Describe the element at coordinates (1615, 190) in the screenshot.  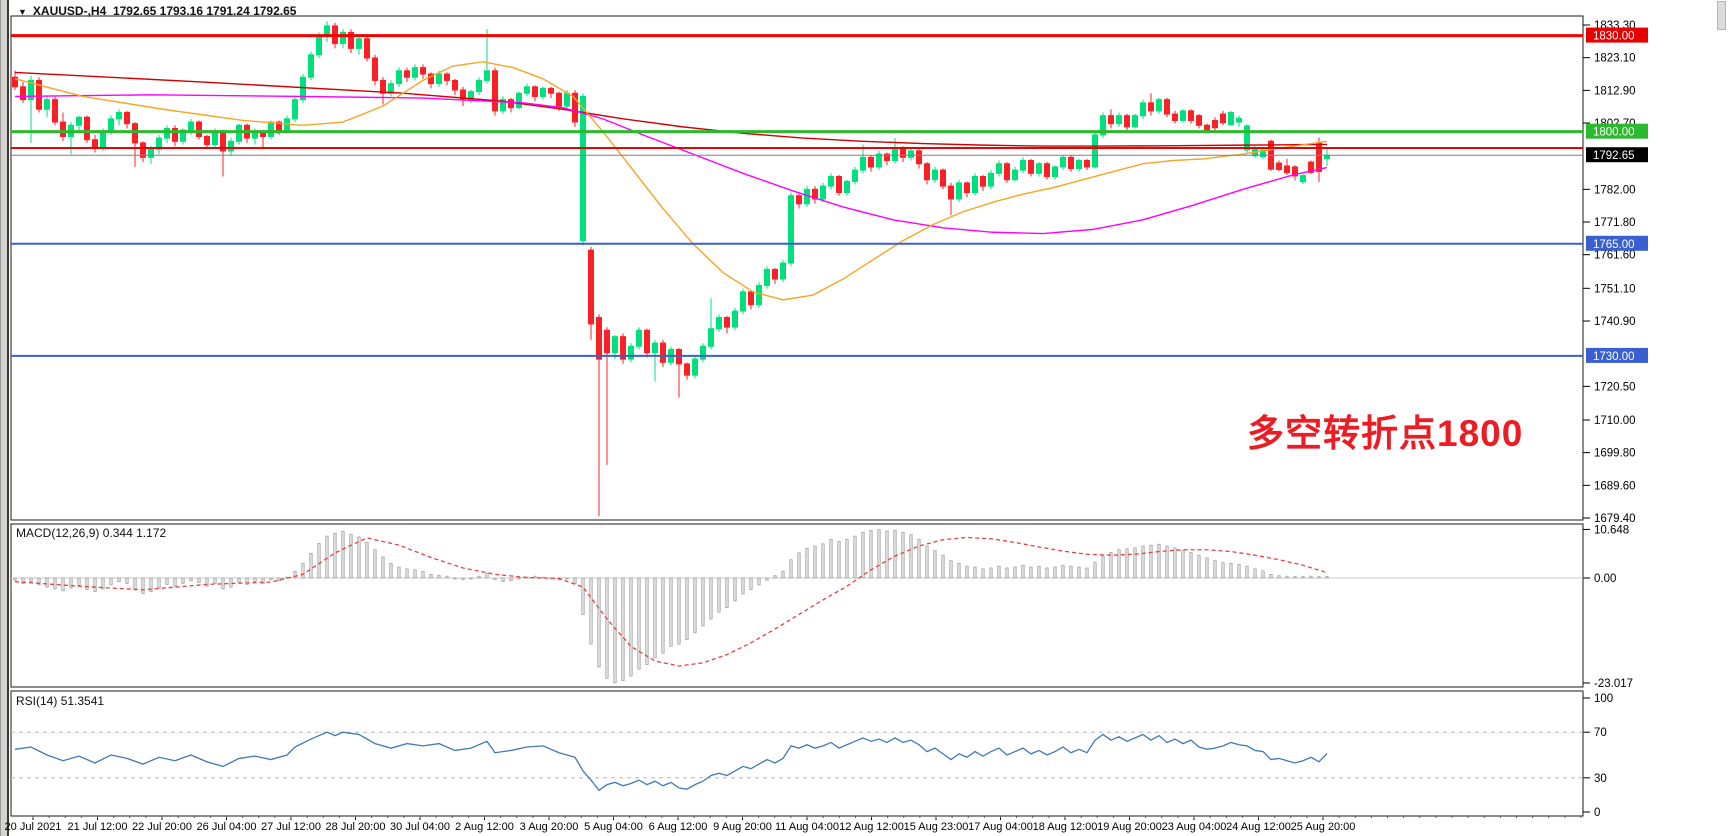
I see `axis-label: 1782.00` at that location.